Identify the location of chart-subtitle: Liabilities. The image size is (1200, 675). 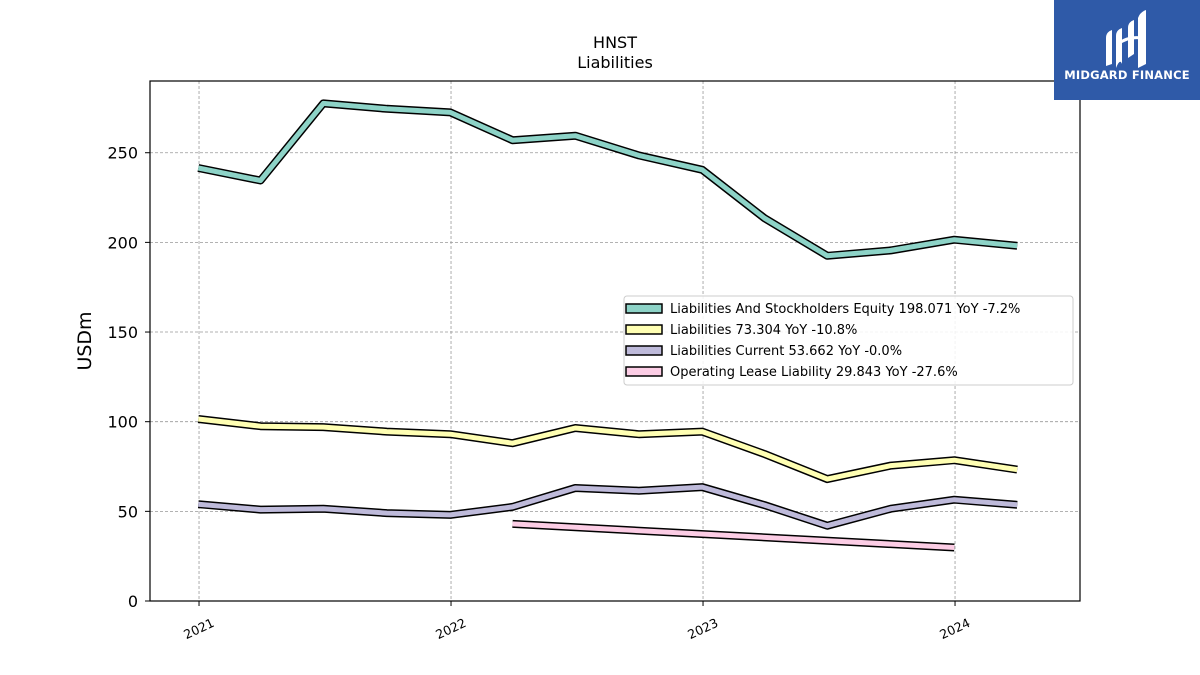
(615, 62).